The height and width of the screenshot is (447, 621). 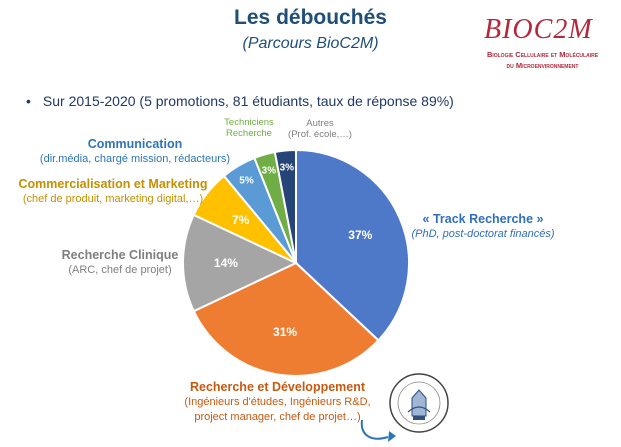 What do you see at coordinates (277, 387) in the screenshot?
I see `label-rd-title: Recherche et Développement` at bounding box center [277, 387].